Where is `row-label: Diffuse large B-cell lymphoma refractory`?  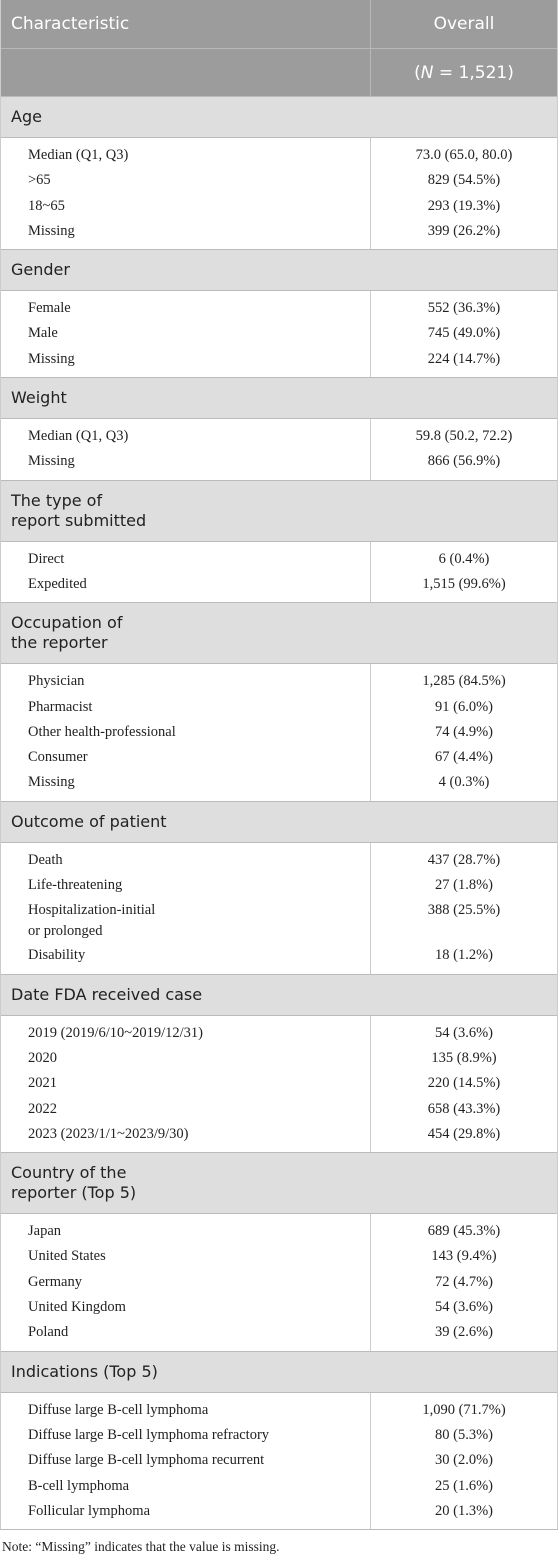
row-label: Diffuse large B-cell lymphoma refractory is located at coordinates (149, 1434).